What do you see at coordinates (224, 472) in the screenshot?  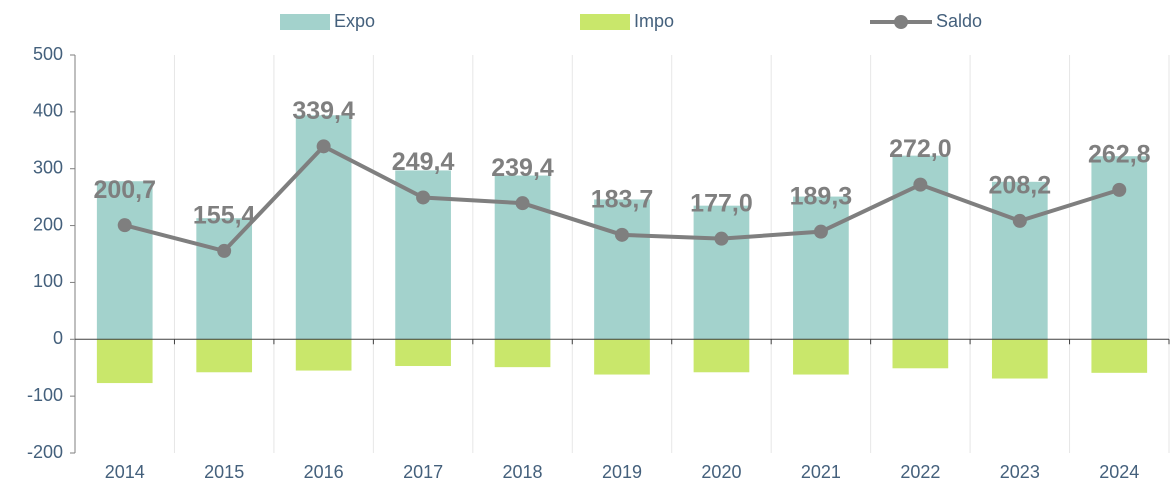 I see `x-tick-label: 2015` at bounding box center [224, 472].